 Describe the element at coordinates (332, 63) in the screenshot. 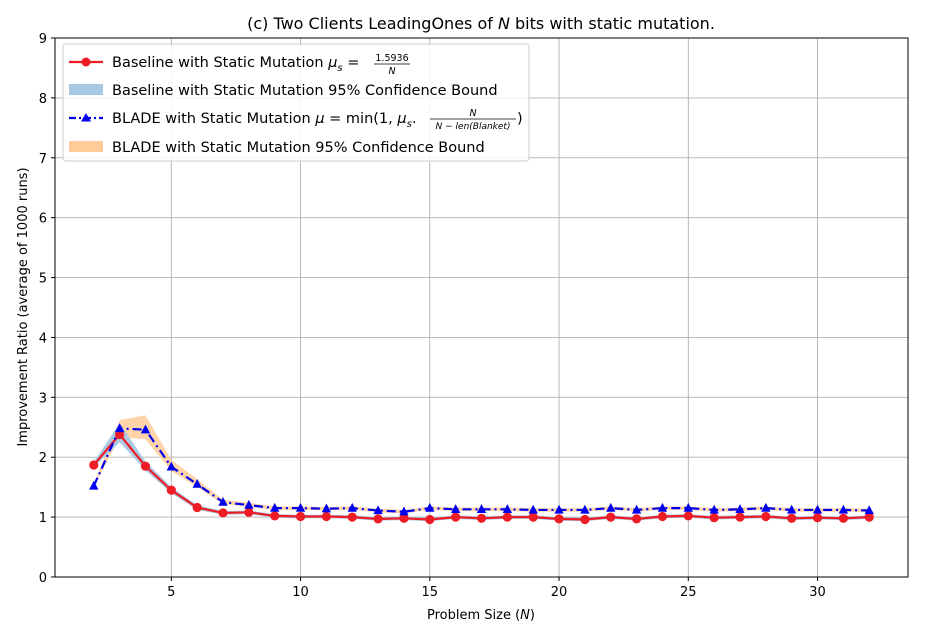

I see `legend-baseline-mu: μ` at that location.